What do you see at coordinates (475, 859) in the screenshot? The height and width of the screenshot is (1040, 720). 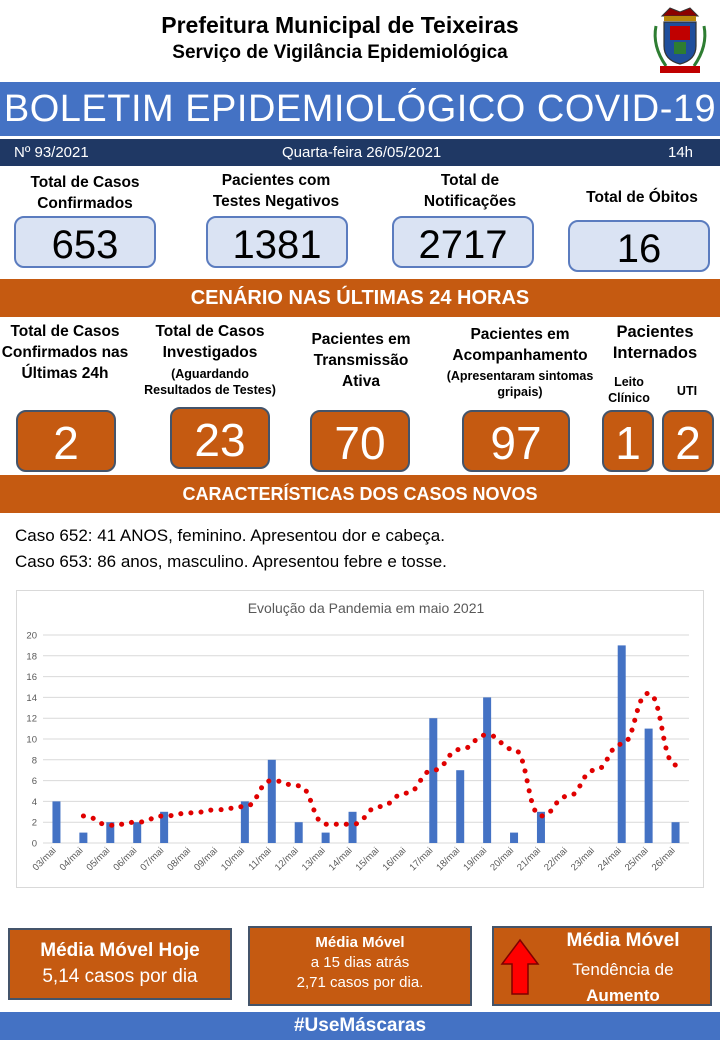 I see `x-tick-label: 19/mai` at bounding box center [475, 859].